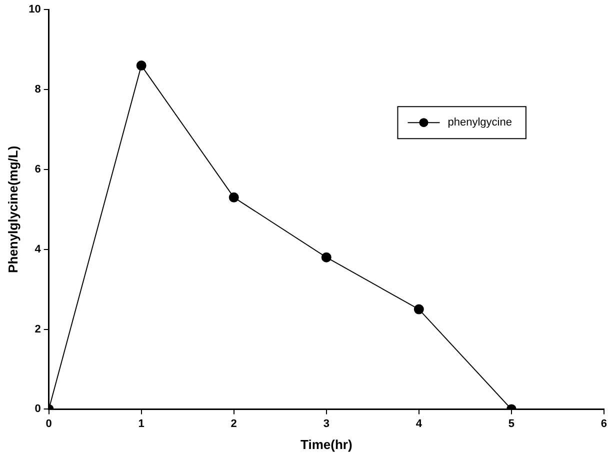 The height and width of the screenshot is (463, 610). Describe the element at coordinates (233, 424) in the screenshot. I see `x-tick-label: 2` at that location.